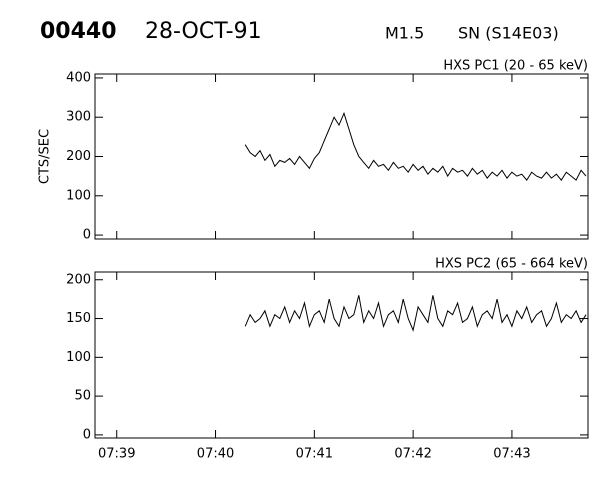 The height and width of the screenshot is (480, 600). What do you see at coordinates (203, 31) in the screenshot?
I see `event-date: 28-OCT-91` at bounding box center [203, 31].